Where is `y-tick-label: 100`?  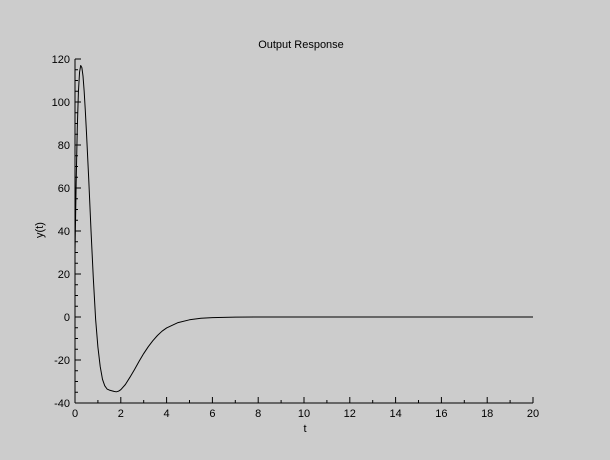
y-tick-label: 100 is located at coordinates (61, 103).